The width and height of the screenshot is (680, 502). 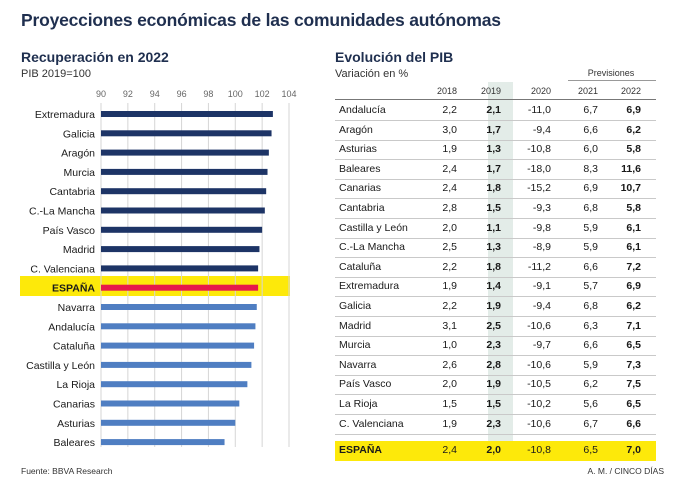 I want to click on bar-andaluc-a, so click(x=178, y=326).